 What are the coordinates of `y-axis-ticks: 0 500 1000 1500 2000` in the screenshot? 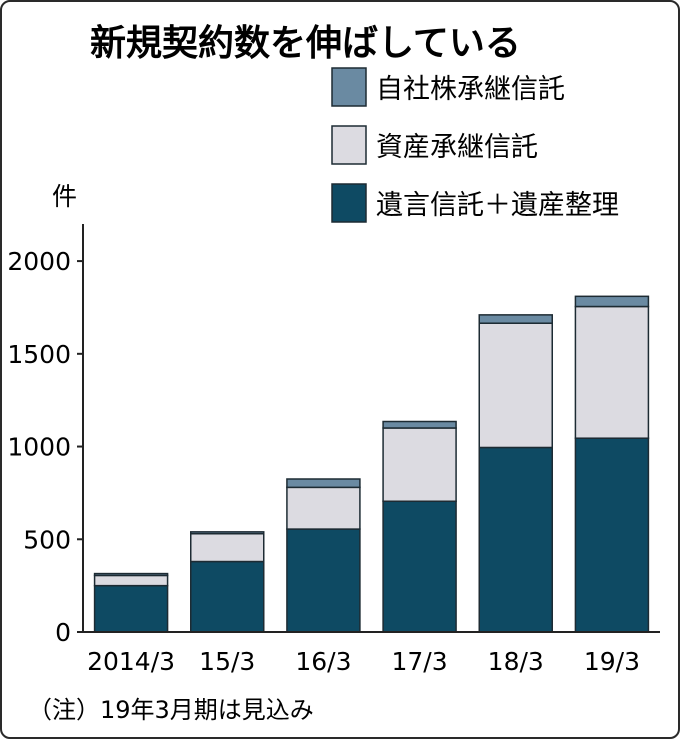 It's located at (45, 447).